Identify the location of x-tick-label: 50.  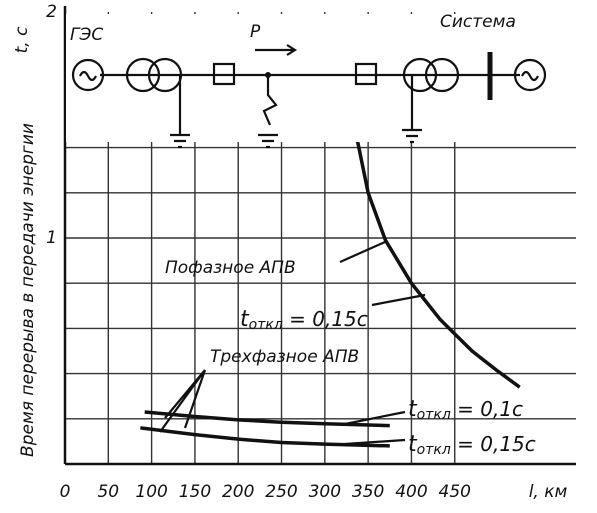
(108, 492).